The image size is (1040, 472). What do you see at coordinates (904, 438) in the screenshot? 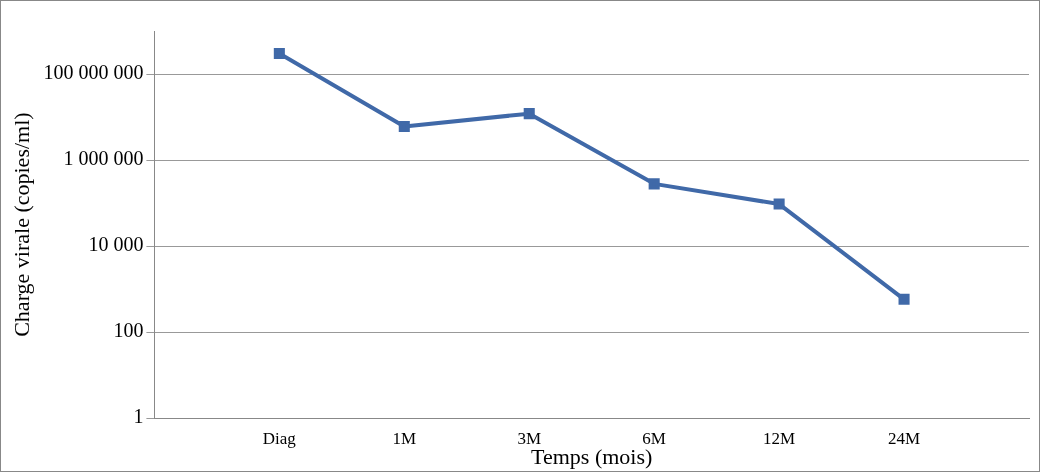
I see `x-tick-label: 24M` at bounding box center [904, 438].